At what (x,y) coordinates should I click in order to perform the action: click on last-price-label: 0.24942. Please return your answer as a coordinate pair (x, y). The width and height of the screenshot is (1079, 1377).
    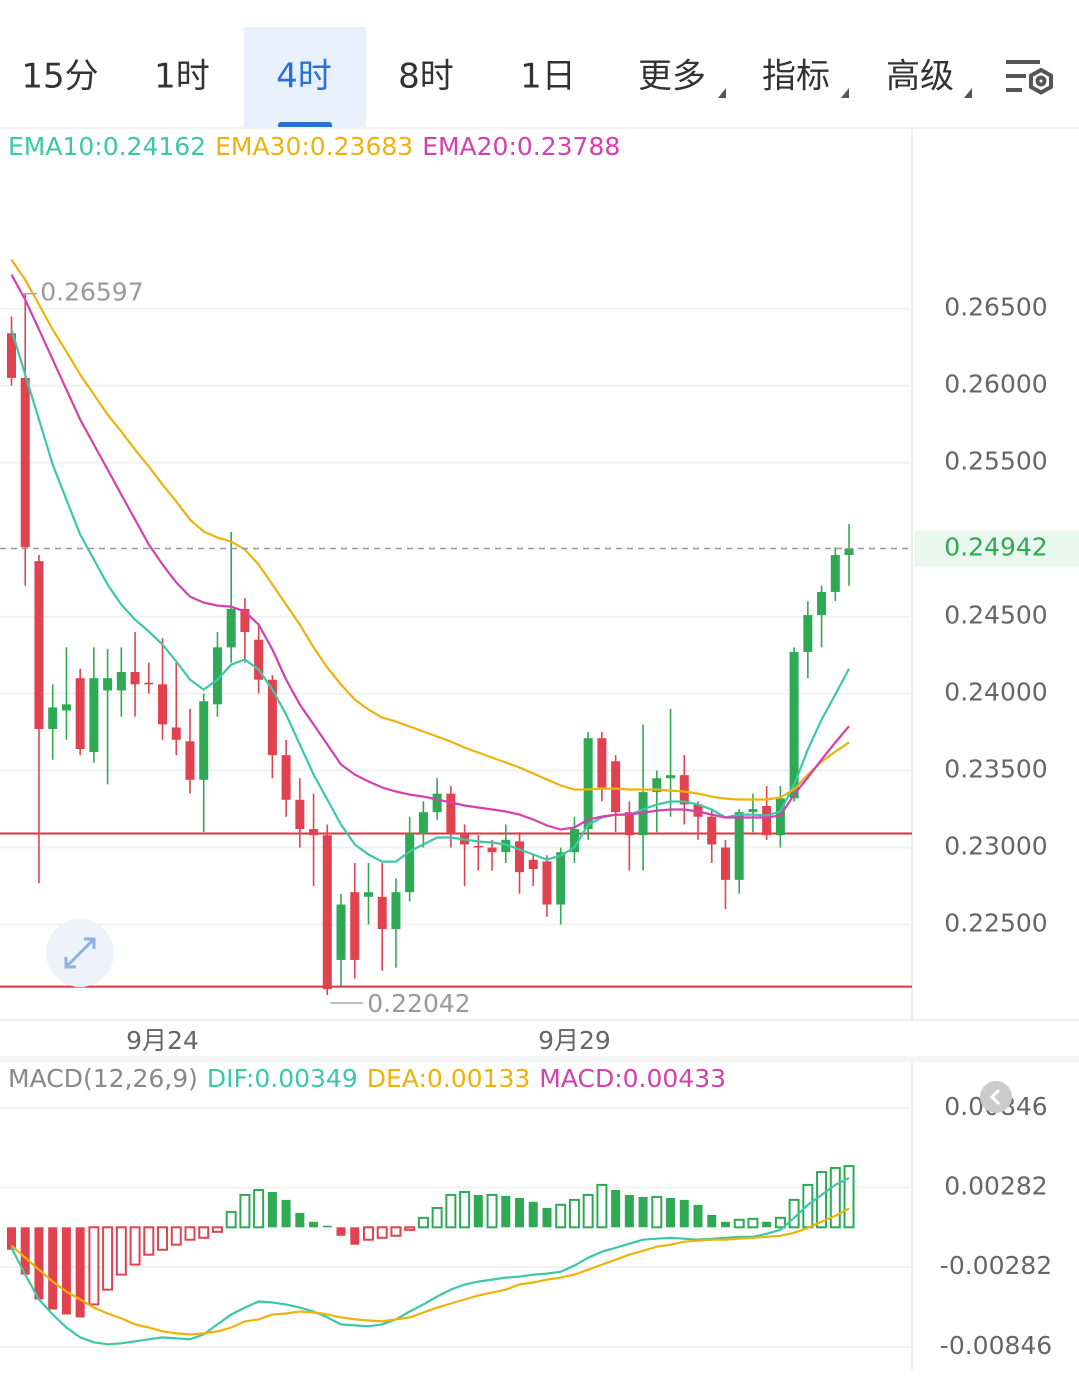
    Looking at the image, I should click on (995, 547).